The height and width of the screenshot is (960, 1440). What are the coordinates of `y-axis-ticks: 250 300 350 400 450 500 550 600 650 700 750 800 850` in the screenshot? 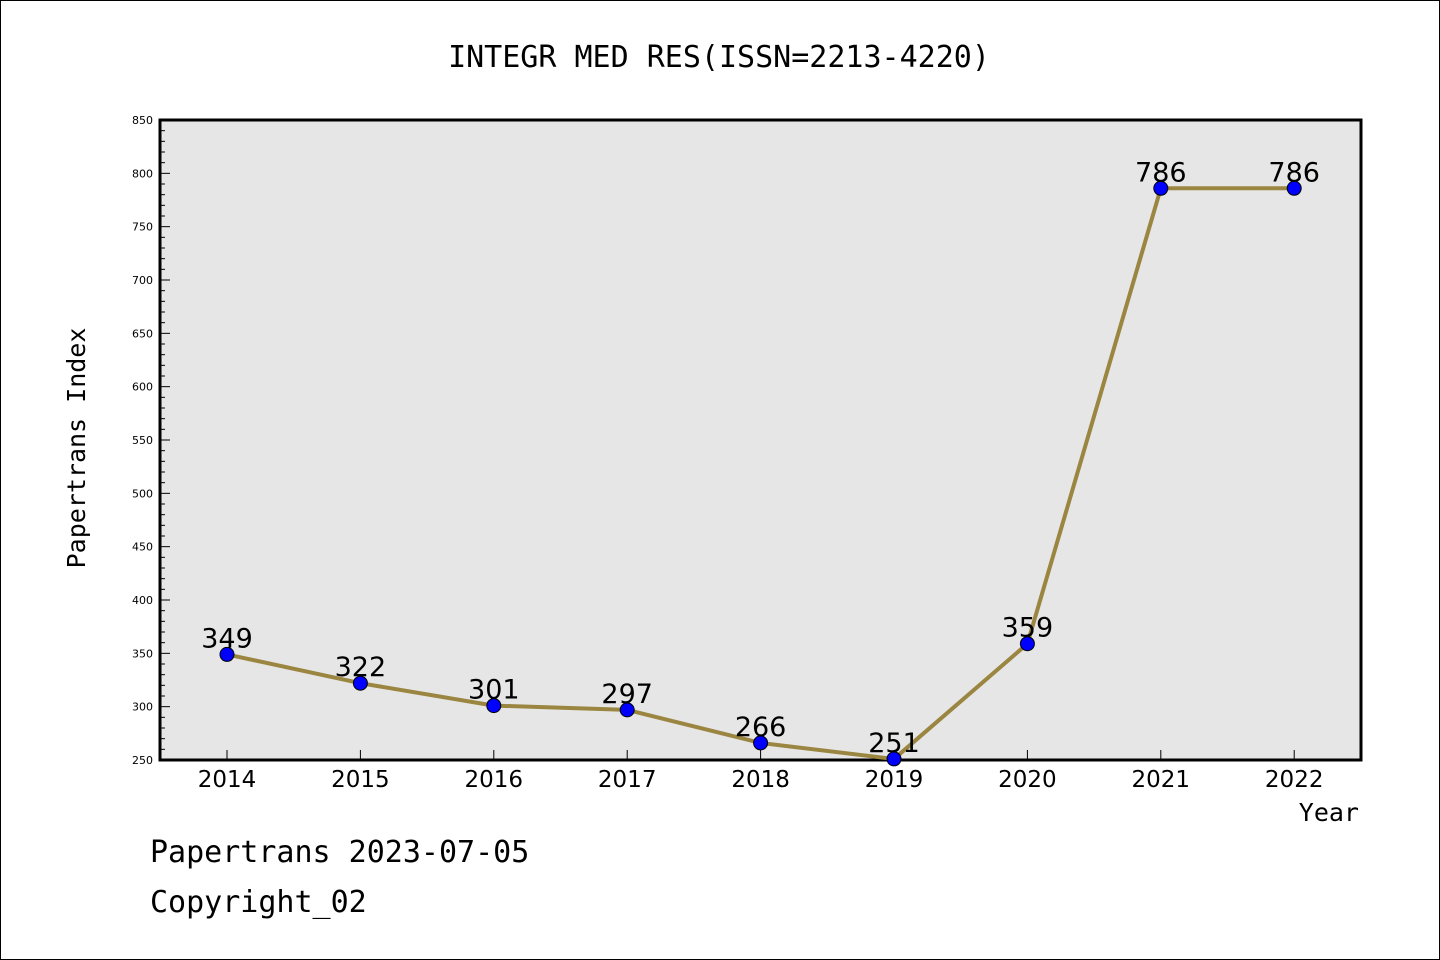 It's located at (151, 440).